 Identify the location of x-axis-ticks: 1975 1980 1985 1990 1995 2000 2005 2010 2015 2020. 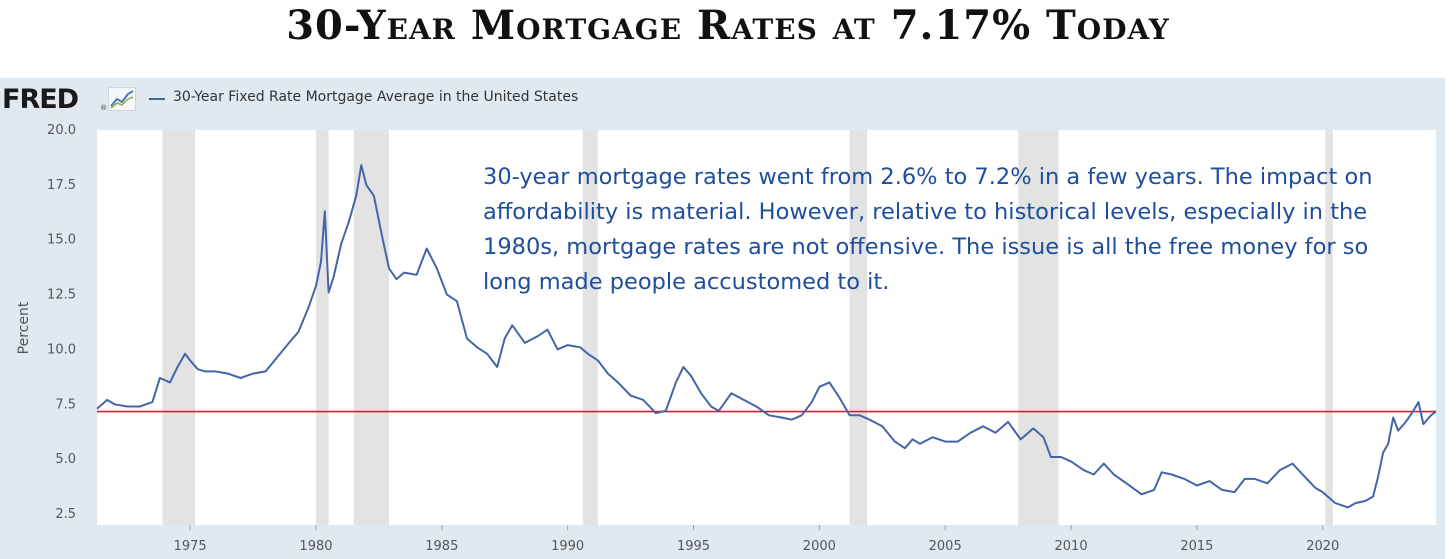
(756, 539).